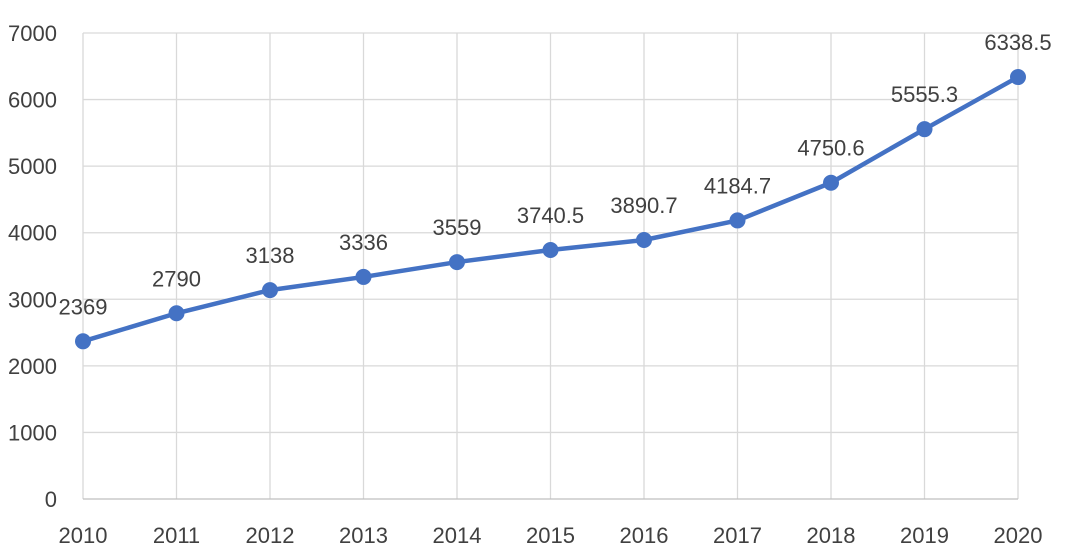 The image size is (1070, 559). Describe the element at coordinates (83, 535) in the screenshot. I see `x-tick-label: 2010` at that location.